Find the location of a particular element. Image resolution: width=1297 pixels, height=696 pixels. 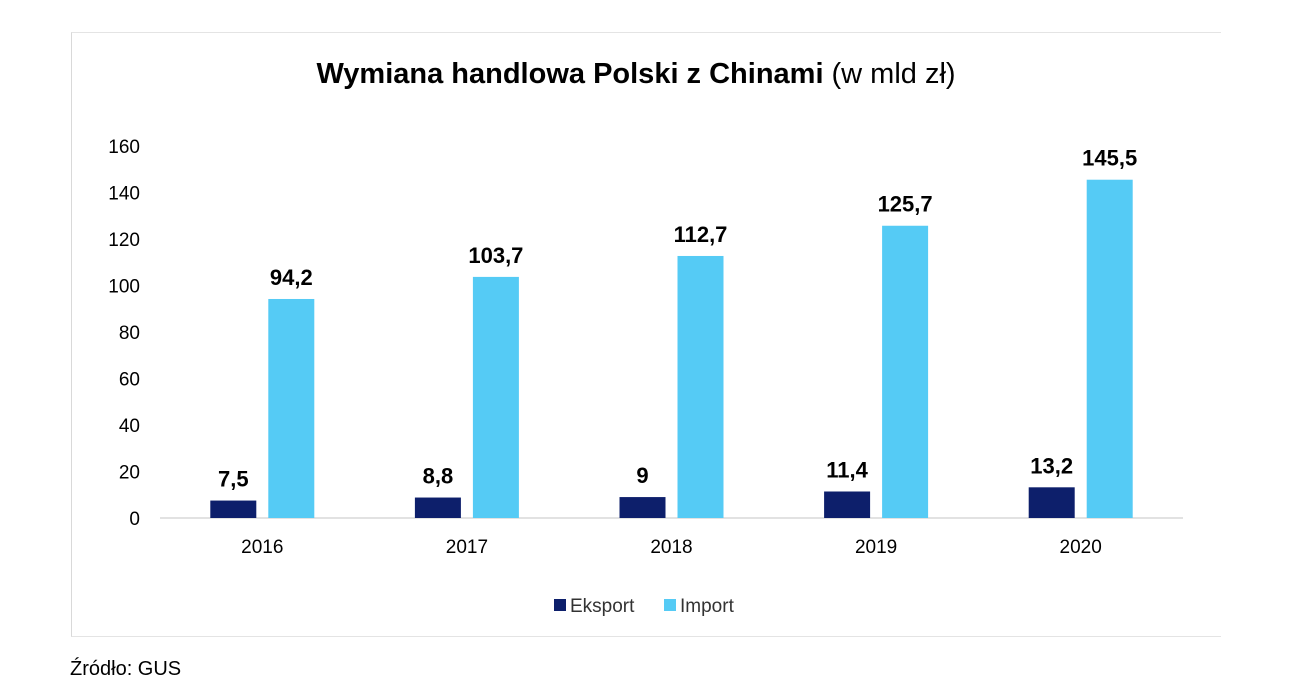

x-axis: 2016 2017 2018 2019 2020 is located at coordinates (671, 537).